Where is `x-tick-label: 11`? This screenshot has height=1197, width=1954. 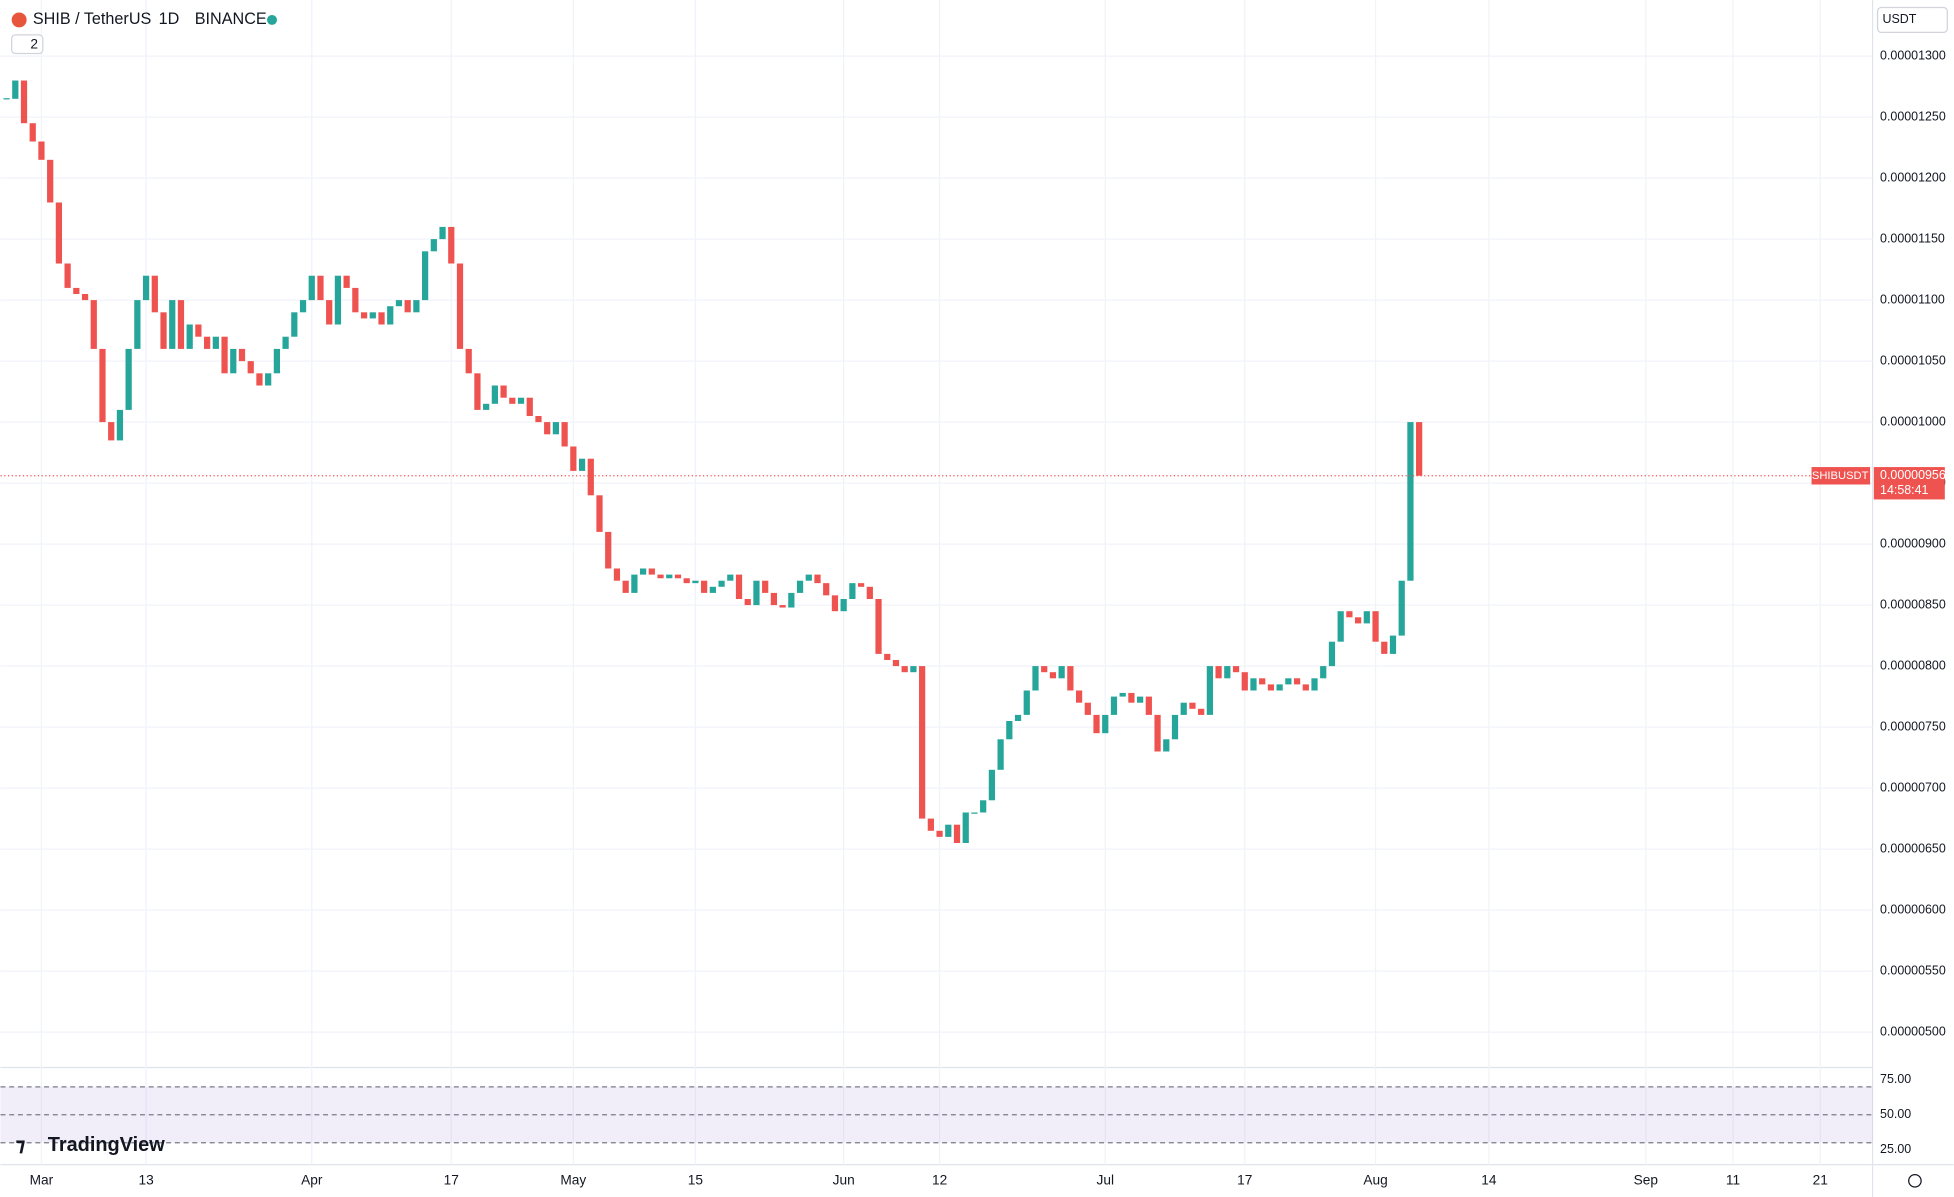
x-tick-label: 11 is located at coordinates (1733, 1179).